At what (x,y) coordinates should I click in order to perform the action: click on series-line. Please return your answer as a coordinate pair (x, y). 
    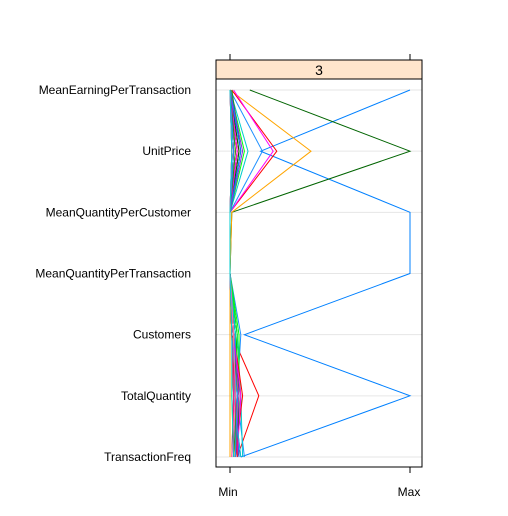
    Looking at the image, I should click on (232, 273).